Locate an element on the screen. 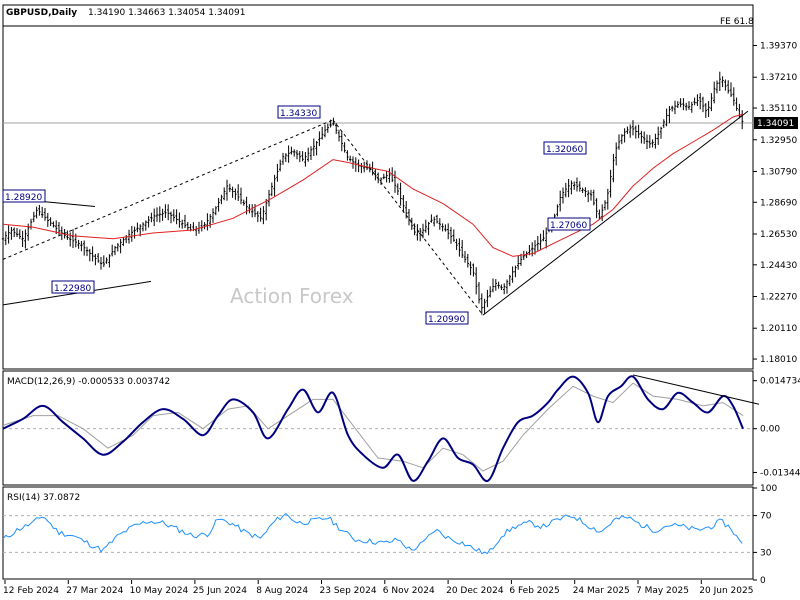 The width and height of the screenshot is (800, 600). price-y-tick-label: 1.18010 is located at coordinates (778, 360).